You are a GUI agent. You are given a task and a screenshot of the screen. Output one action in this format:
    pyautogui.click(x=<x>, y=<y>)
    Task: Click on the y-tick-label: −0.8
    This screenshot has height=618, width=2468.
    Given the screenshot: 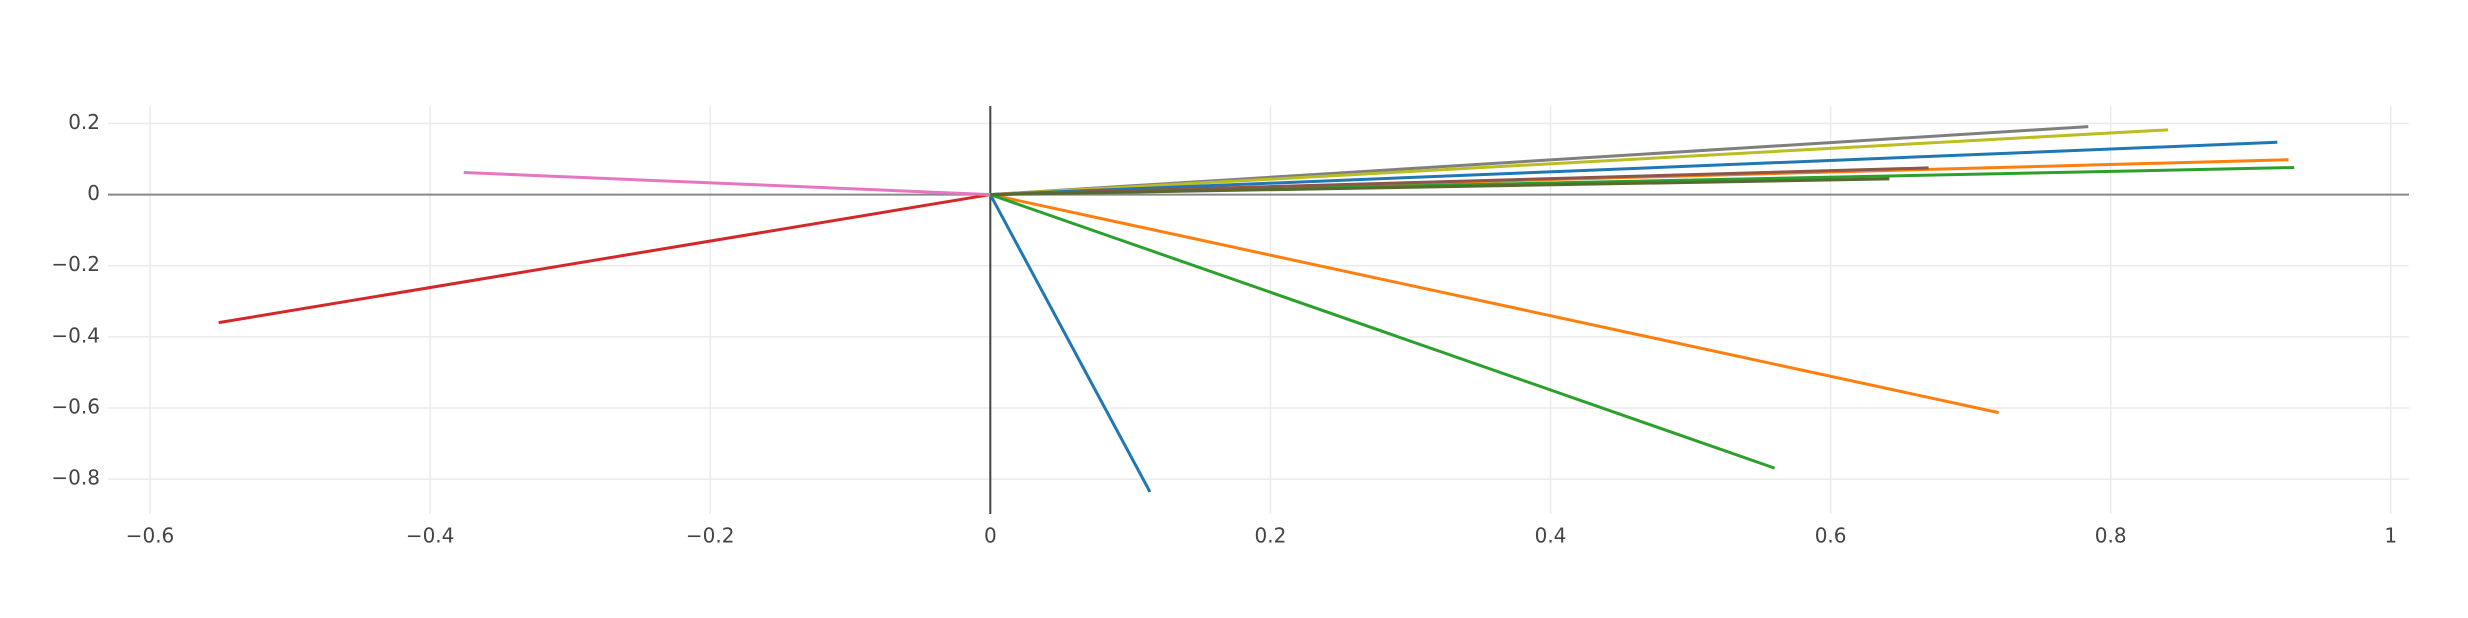 What is the action you would take?
    pyautogui.click(x=75, y=478)
    